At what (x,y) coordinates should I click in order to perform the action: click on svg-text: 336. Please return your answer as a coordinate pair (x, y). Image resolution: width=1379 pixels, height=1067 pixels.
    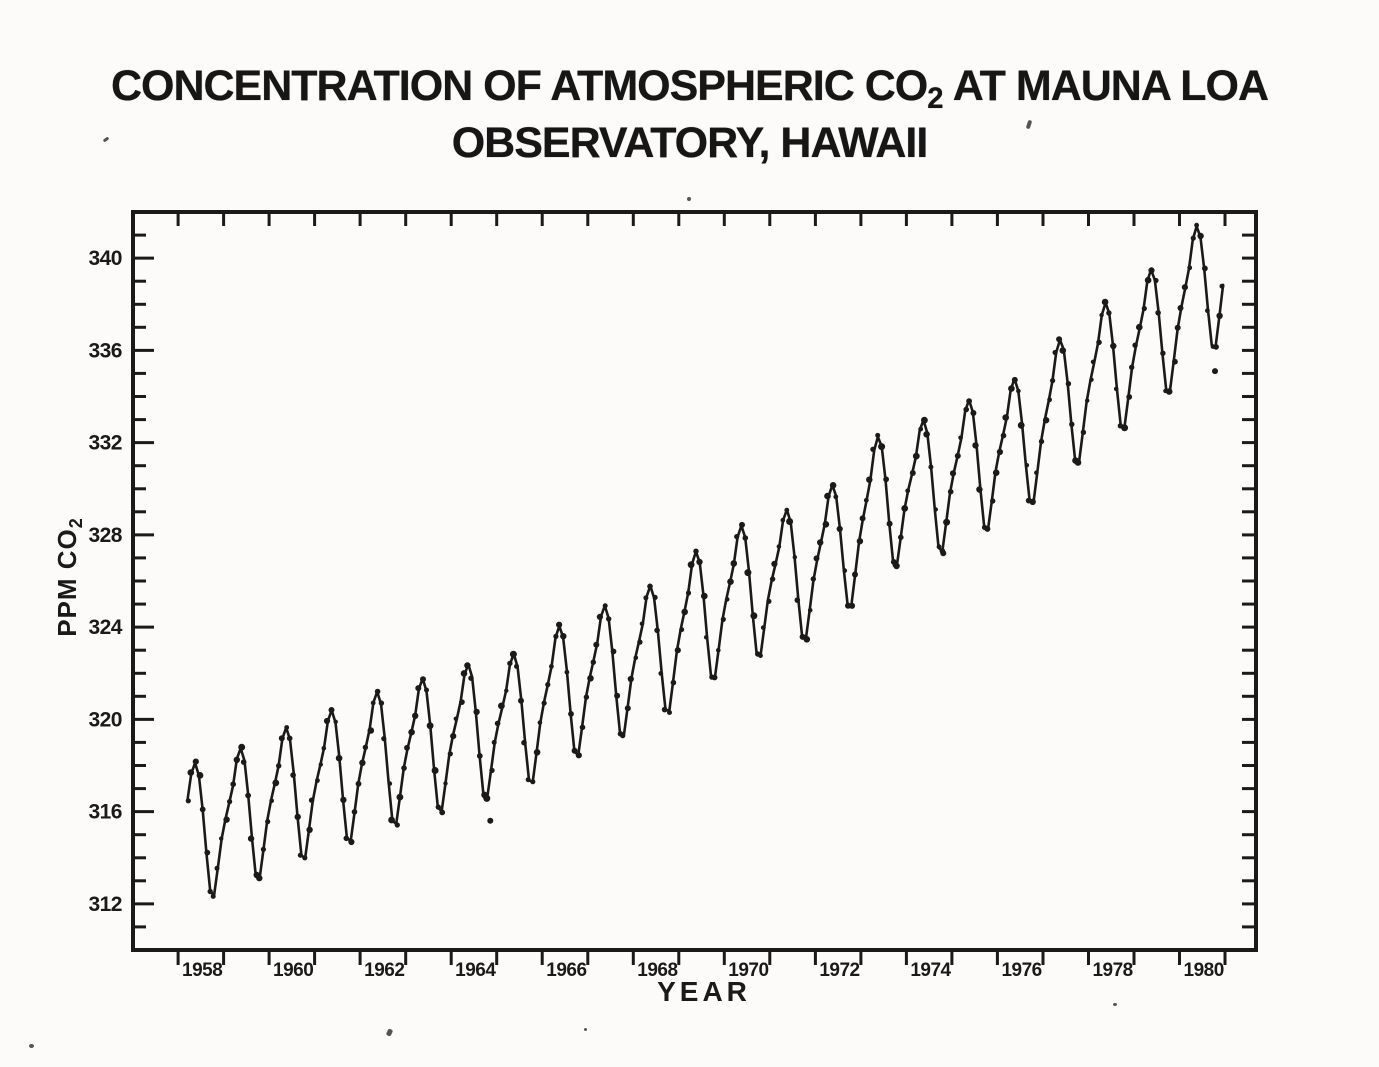
    Looking at the image, I should click on (105, 350).